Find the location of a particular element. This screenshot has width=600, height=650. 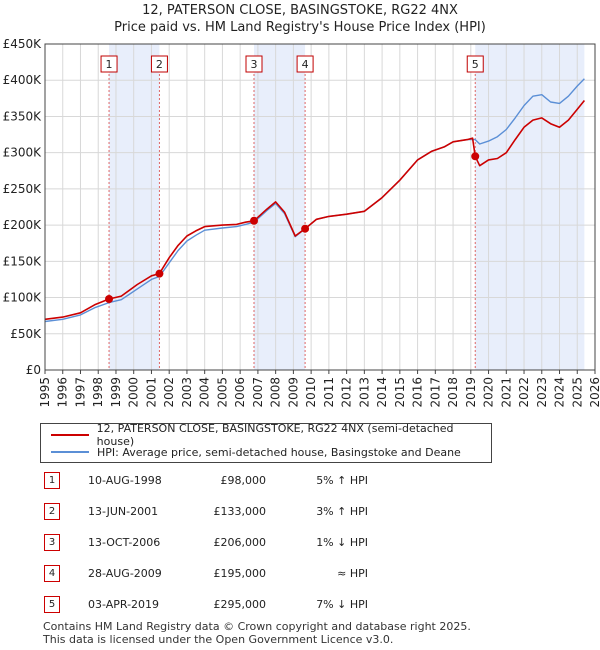

x-tick-label: 2004 is located at coordinates (205, 392).